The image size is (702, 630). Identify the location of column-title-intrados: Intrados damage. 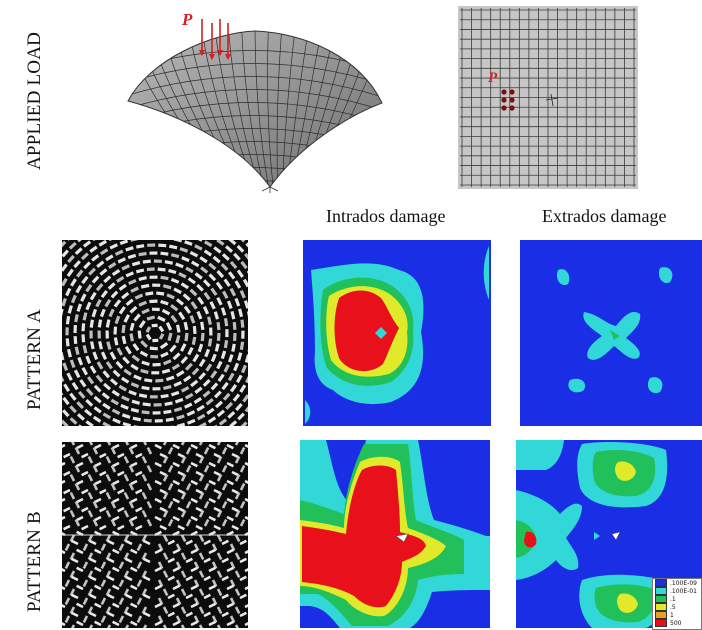
(386, 216).